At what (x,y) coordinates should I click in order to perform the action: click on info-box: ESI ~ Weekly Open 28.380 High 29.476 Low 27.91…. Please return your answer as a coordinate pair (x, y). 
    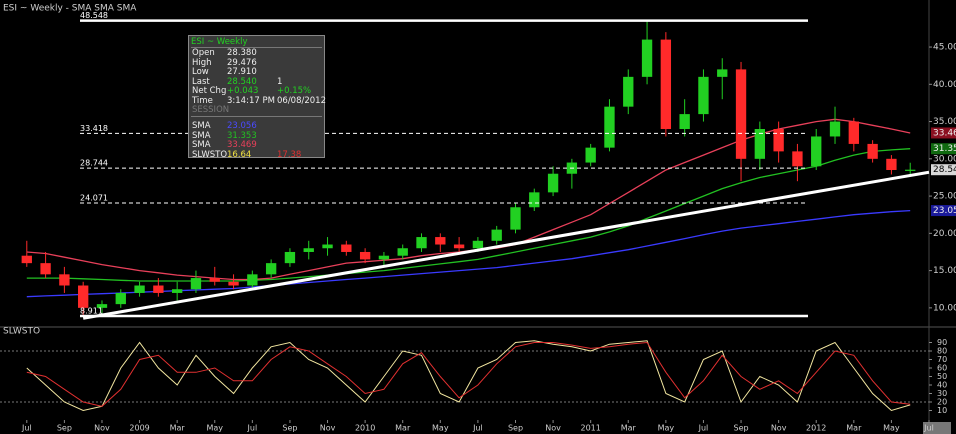
    Looking at the image, I should click on (257, 97).